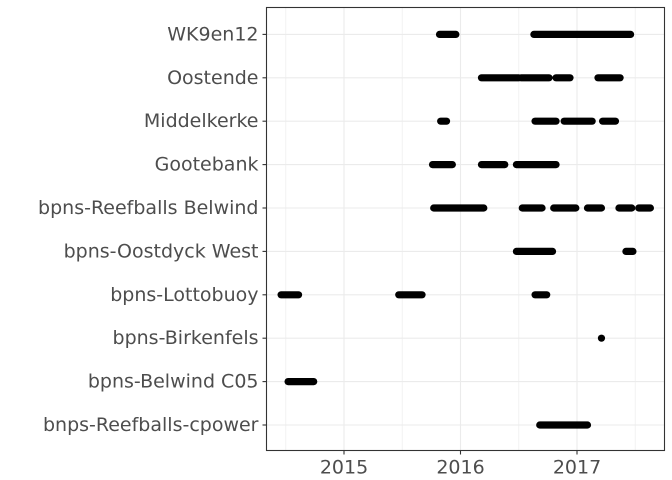 Image resolution: width=672 pixels, height=480 pixels. Describe the element at coordinates (212, 78) in the screenshot. I see `y-tick-label-oostende: Oostende` at that location.